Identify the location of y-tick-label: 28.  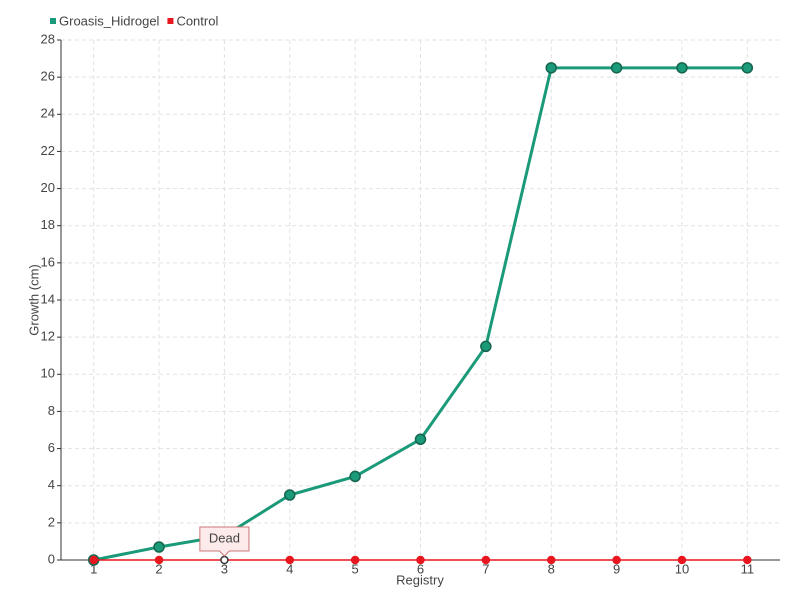
(48, 38).